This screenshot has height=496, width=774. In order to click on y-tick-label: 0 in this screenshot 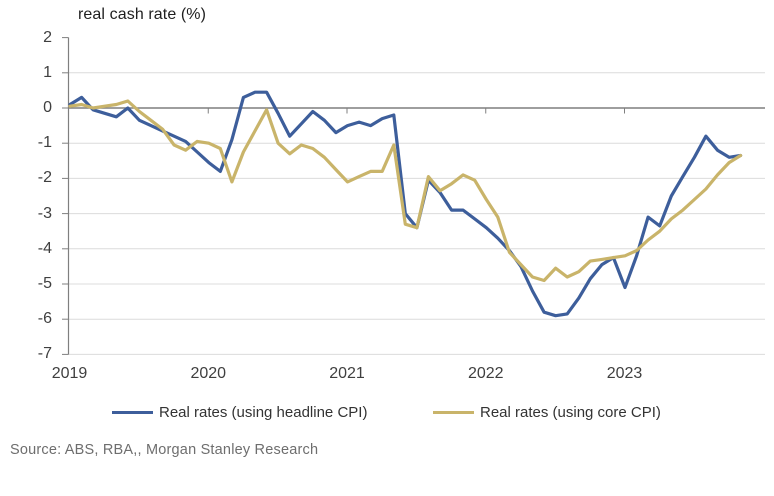, I will do `click(47, 107)`.